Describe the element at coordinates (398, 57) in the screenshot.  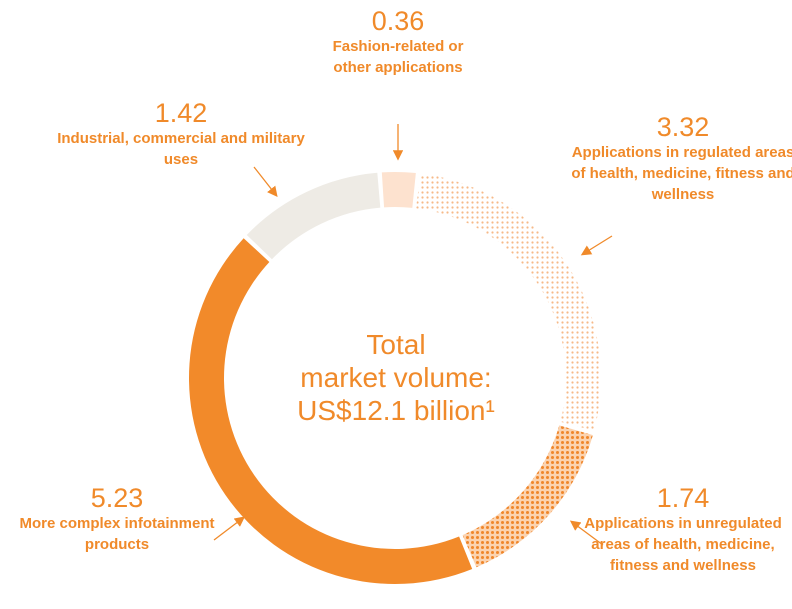
I see `category-label: Fashion-related or other applications` at that location.